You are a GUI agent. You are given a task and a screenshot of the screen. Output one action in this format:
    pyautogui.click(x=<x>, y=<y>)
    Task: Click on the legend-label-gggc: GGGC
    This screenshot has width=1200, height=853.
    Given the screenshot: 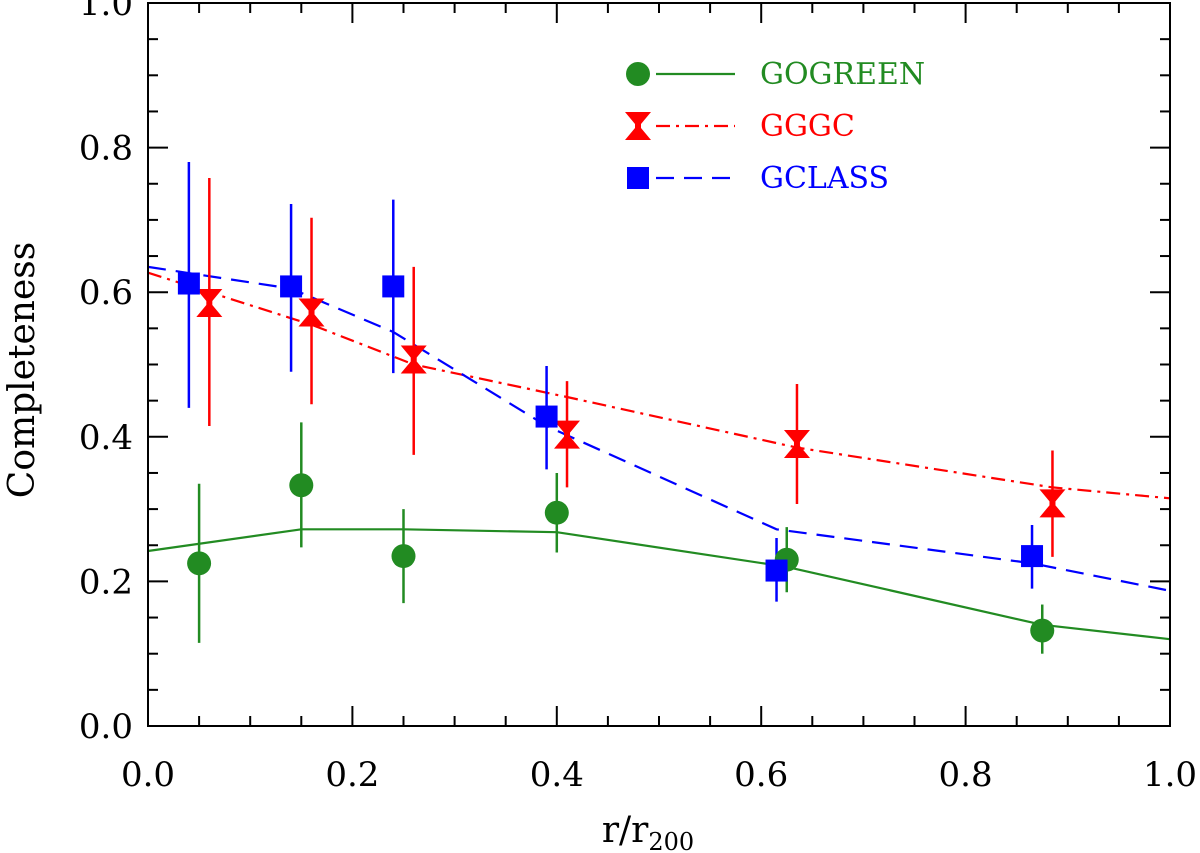 What is the action you would take?
    pyautogui.click(x=807, y=126)
    